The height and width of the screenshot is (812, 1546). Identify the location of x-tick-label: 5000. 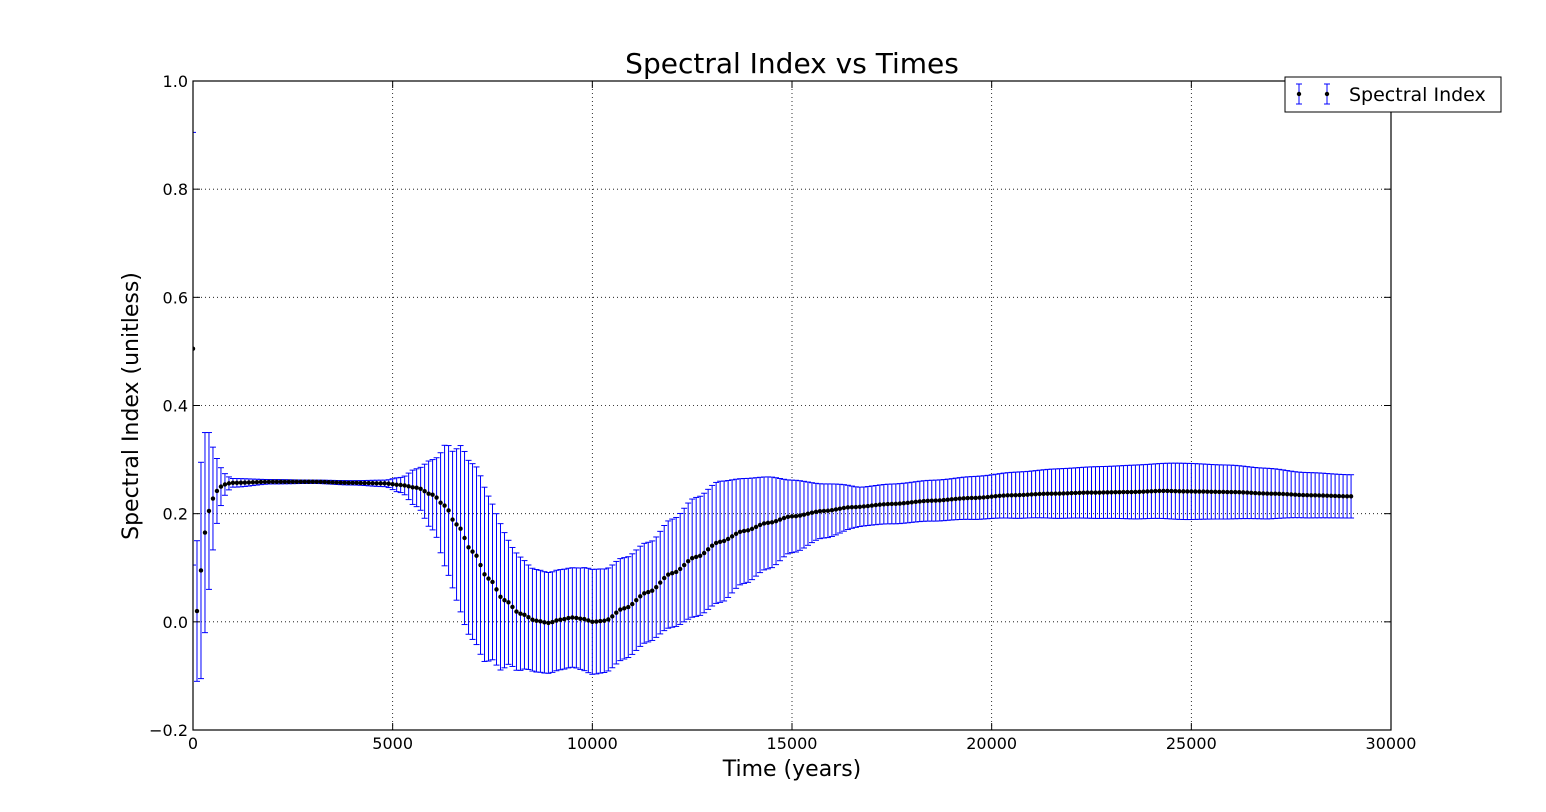
(392, 743).